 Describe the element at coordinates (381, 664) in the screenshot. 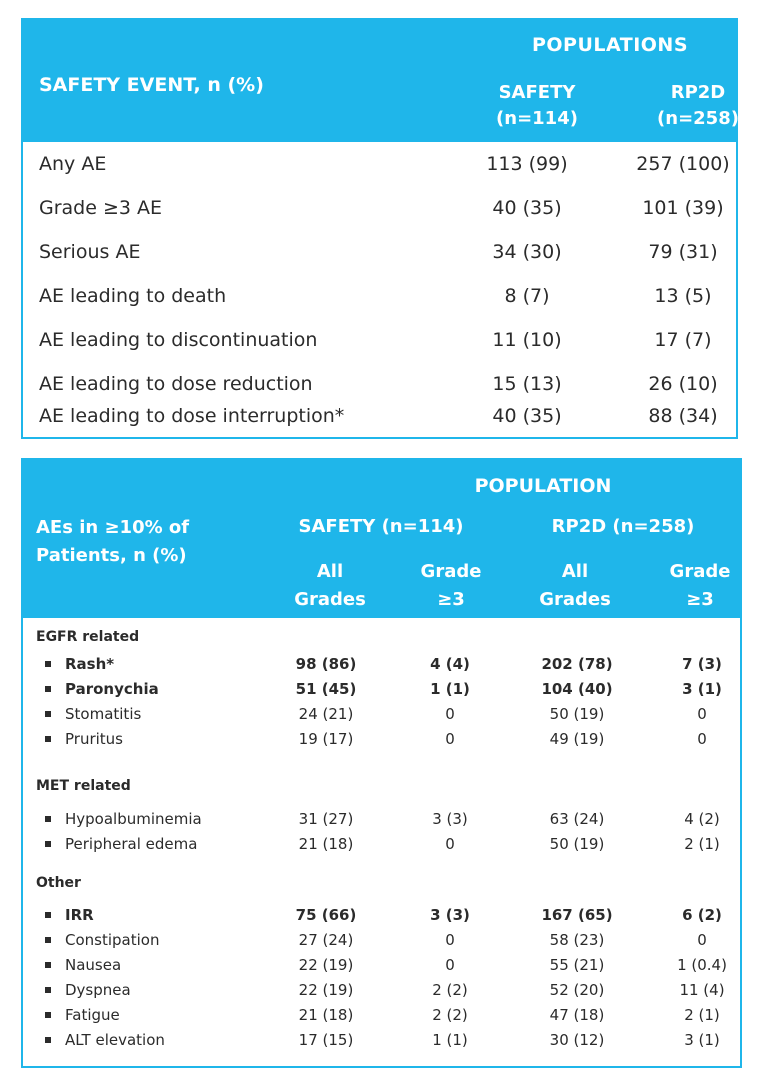

I see `table-row: Rash* 98 (86) 4 (4) 202 (78) 7 (3)` at that location.